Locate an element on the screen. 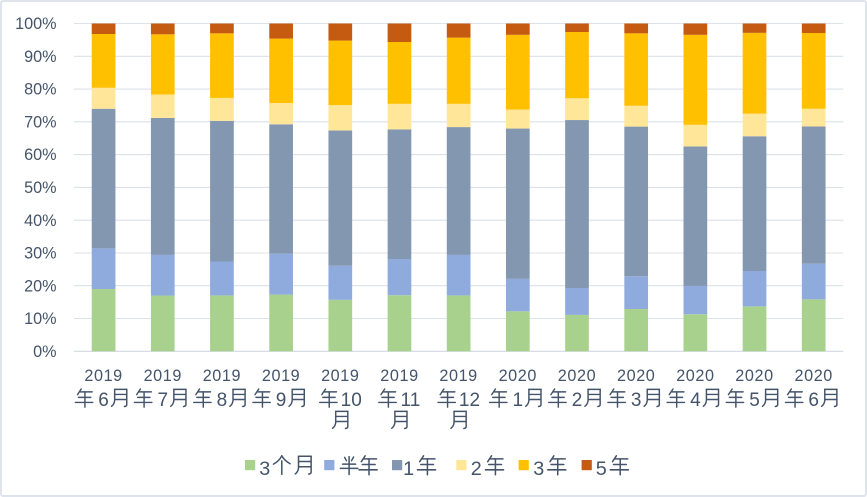  svg-text: 100% is located at coordinates (35, 24).